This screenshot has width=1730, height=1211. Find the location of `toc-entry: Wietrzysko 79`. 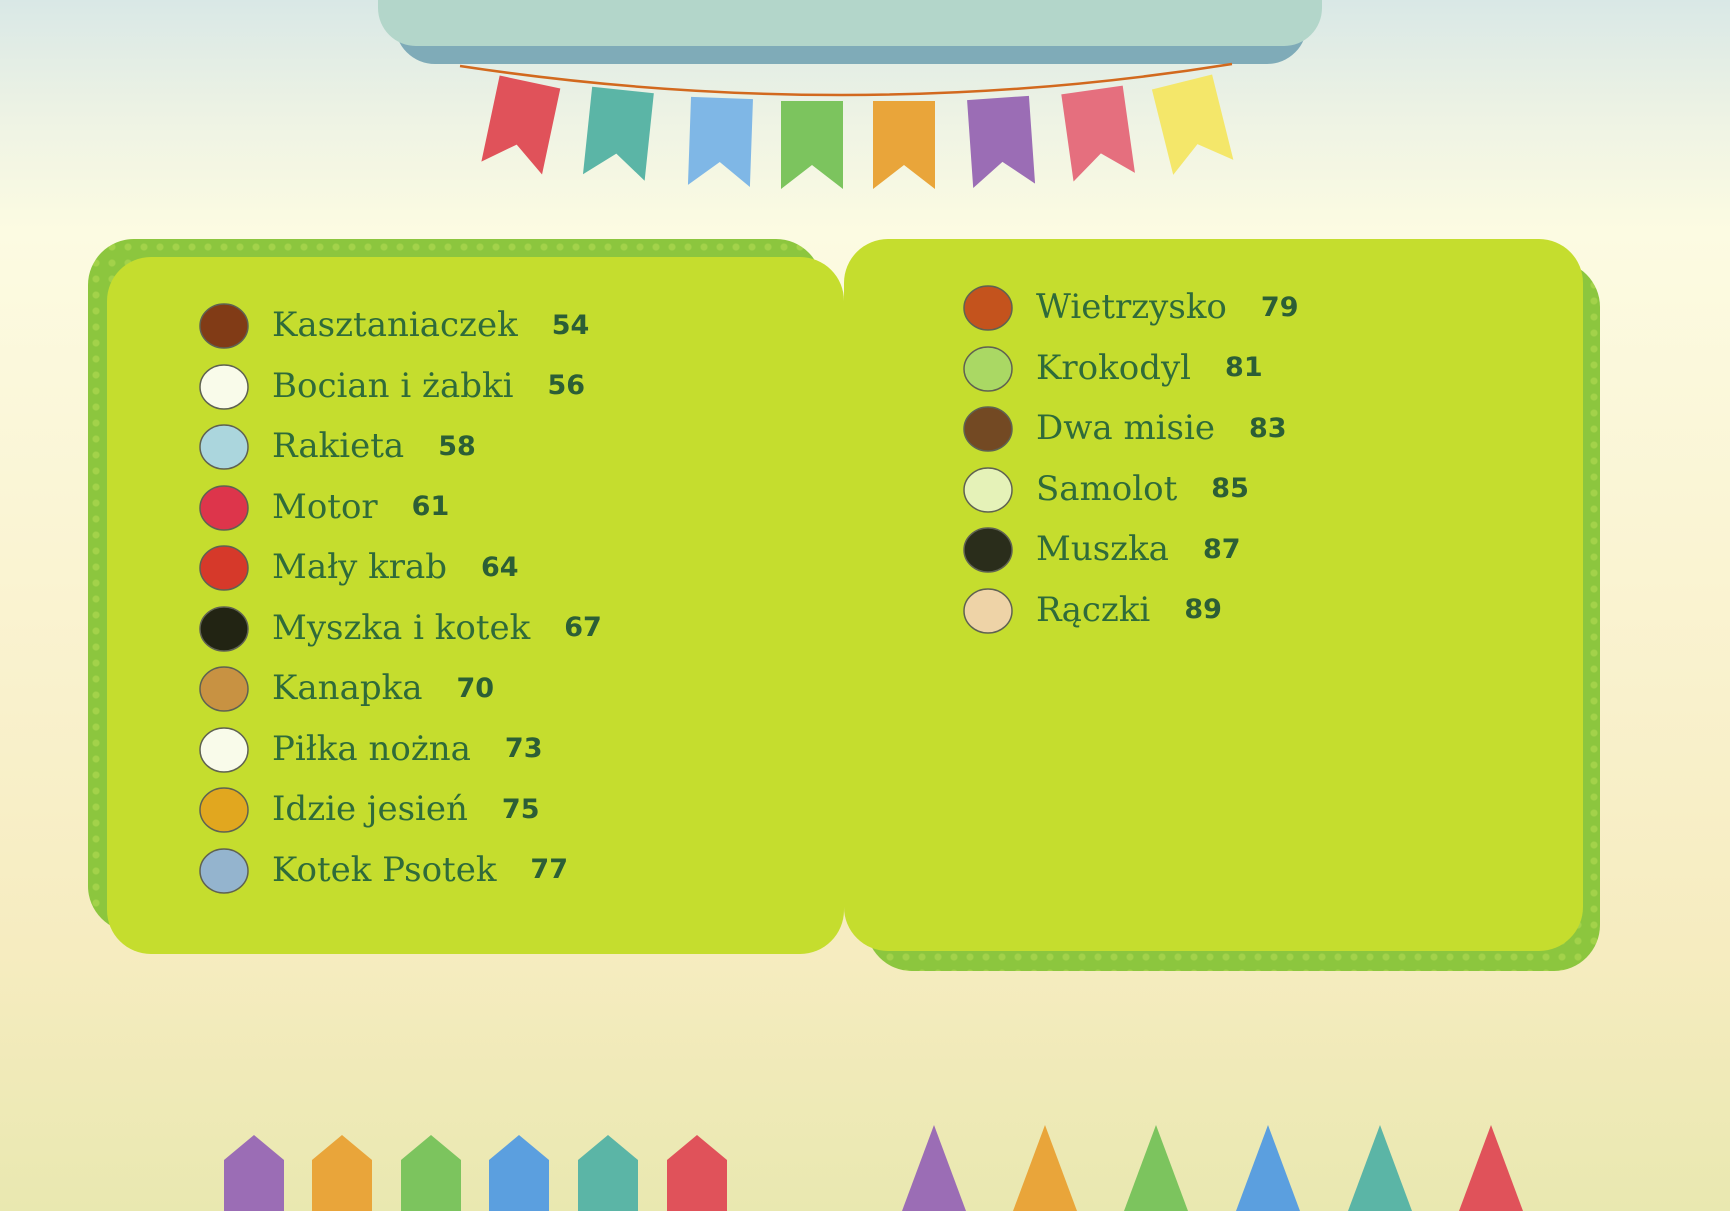

toc-entry: Wietrzysko 79 is located at coordinates (1125, 307).